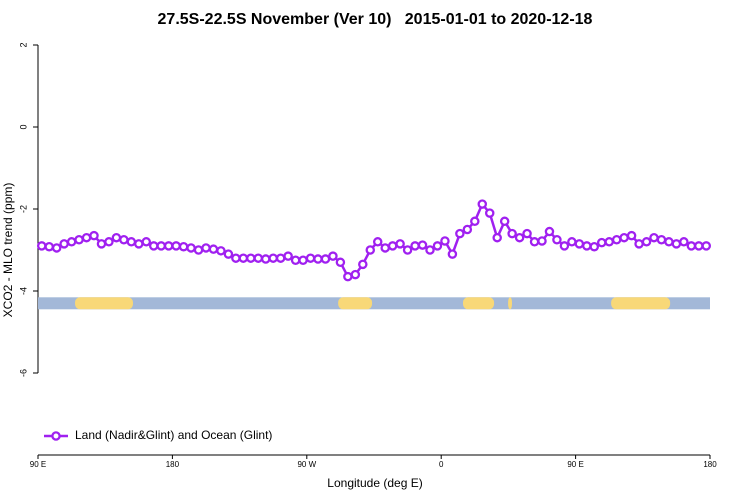  What do you see at coordinates (374, 483) in the screenshot?
I see `x-axis-label: Longitude (deg E)` at bounding box center [374, 483].